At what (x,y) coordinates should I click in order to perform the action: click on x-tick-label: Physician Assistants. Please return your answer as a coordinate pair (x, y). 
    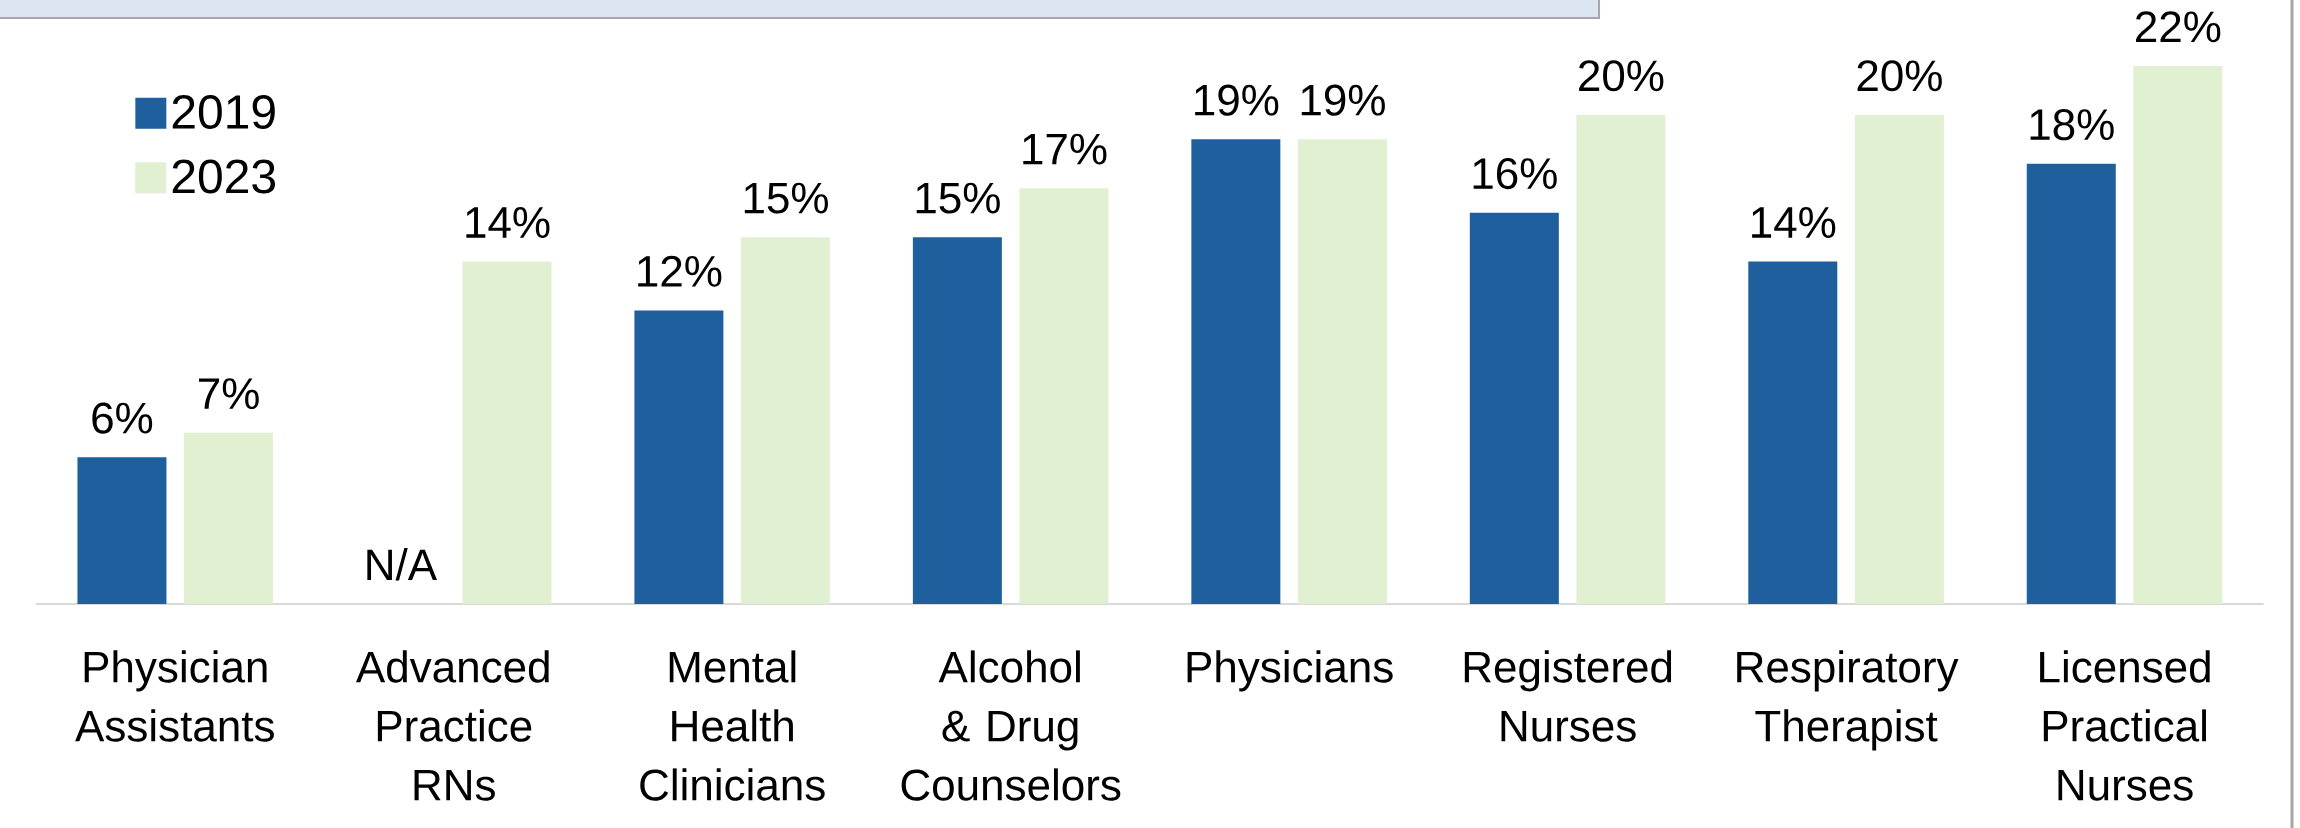
    Looking at the image, I should click on (174, 696).